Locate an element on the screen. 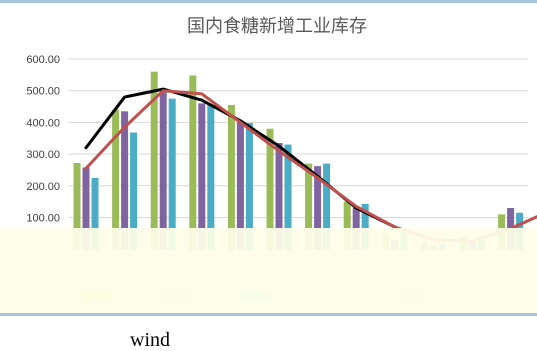  y-tick-label: 100.00 is located at coordinates (43, 219).